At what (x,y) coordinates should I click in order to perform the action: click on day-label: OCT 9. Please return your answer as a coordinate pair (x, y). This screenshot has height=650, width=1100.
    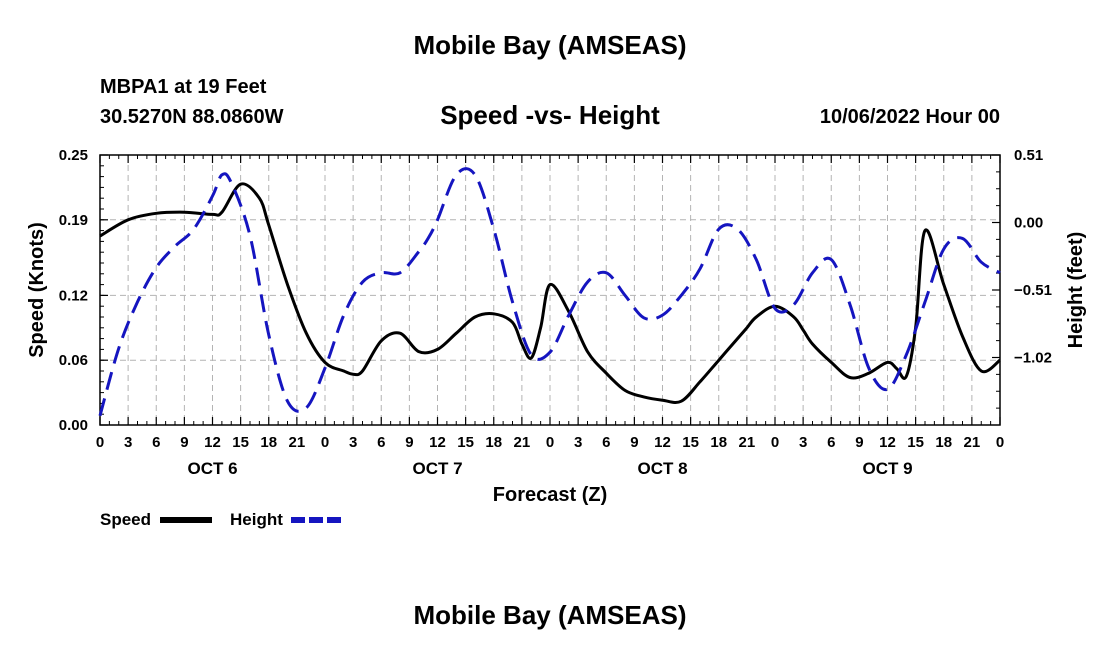
    Looking at the image, I should click on (887, 468).